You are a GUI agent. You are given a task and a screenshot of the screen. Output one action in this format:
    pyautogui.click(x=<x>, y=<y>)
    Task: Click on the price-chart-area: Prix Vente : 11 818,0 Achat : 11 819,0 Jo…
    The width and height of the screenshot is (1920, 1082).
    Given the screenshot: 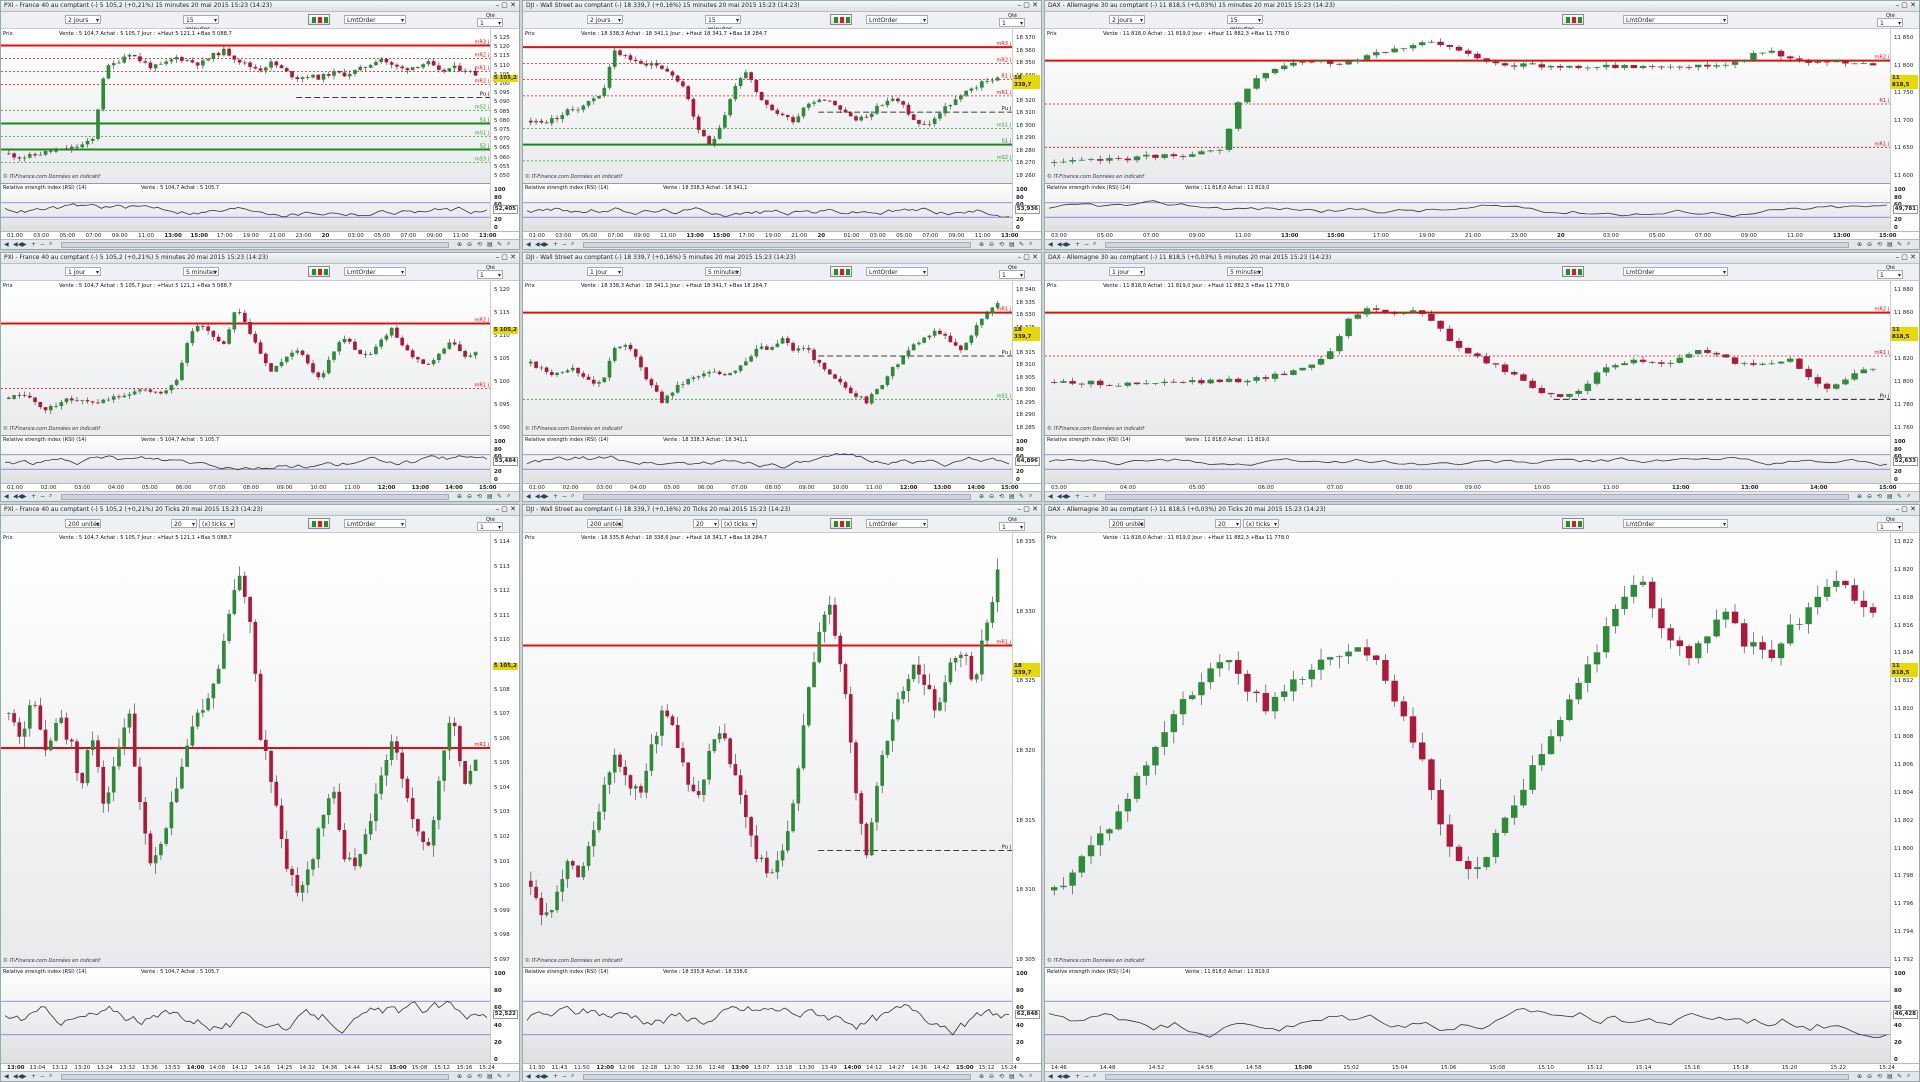 What is the action you would take?
    pyautogui.click(x=1469, y=358)
    